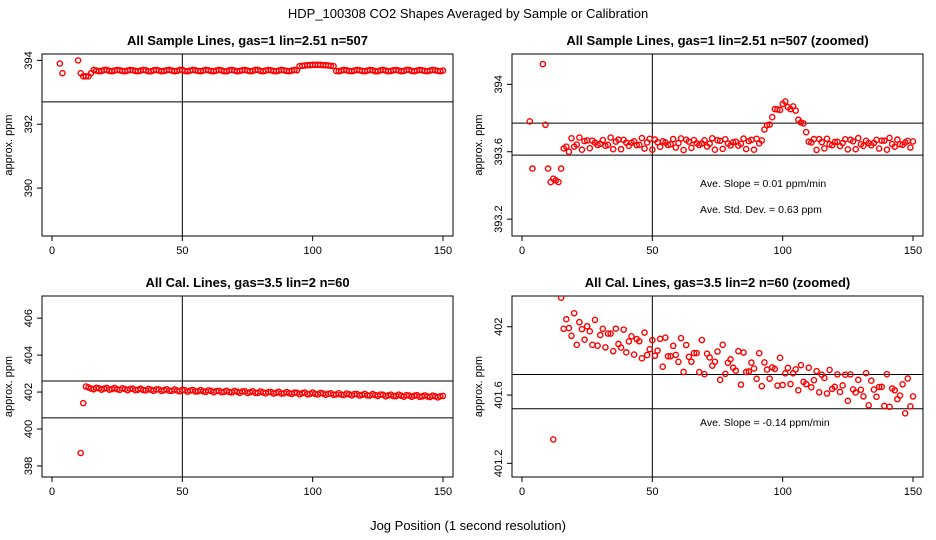 The height and width of the screenshot is (540, 936). I want to click on panel-1-xtick-label-100: 100, so click(312, 251).